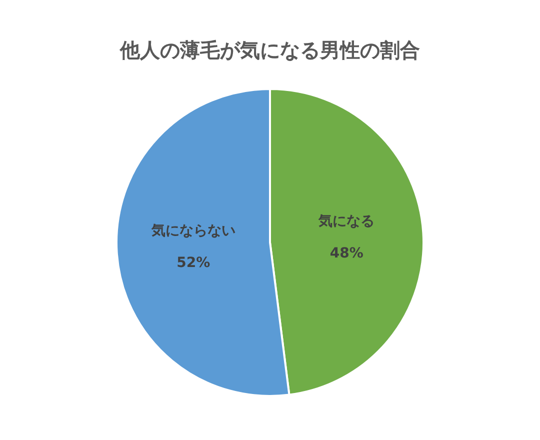 Image resolution: width=540 pixels, height=440 pixels. I want to click on slice-label: 気になる, so click(346, 221).